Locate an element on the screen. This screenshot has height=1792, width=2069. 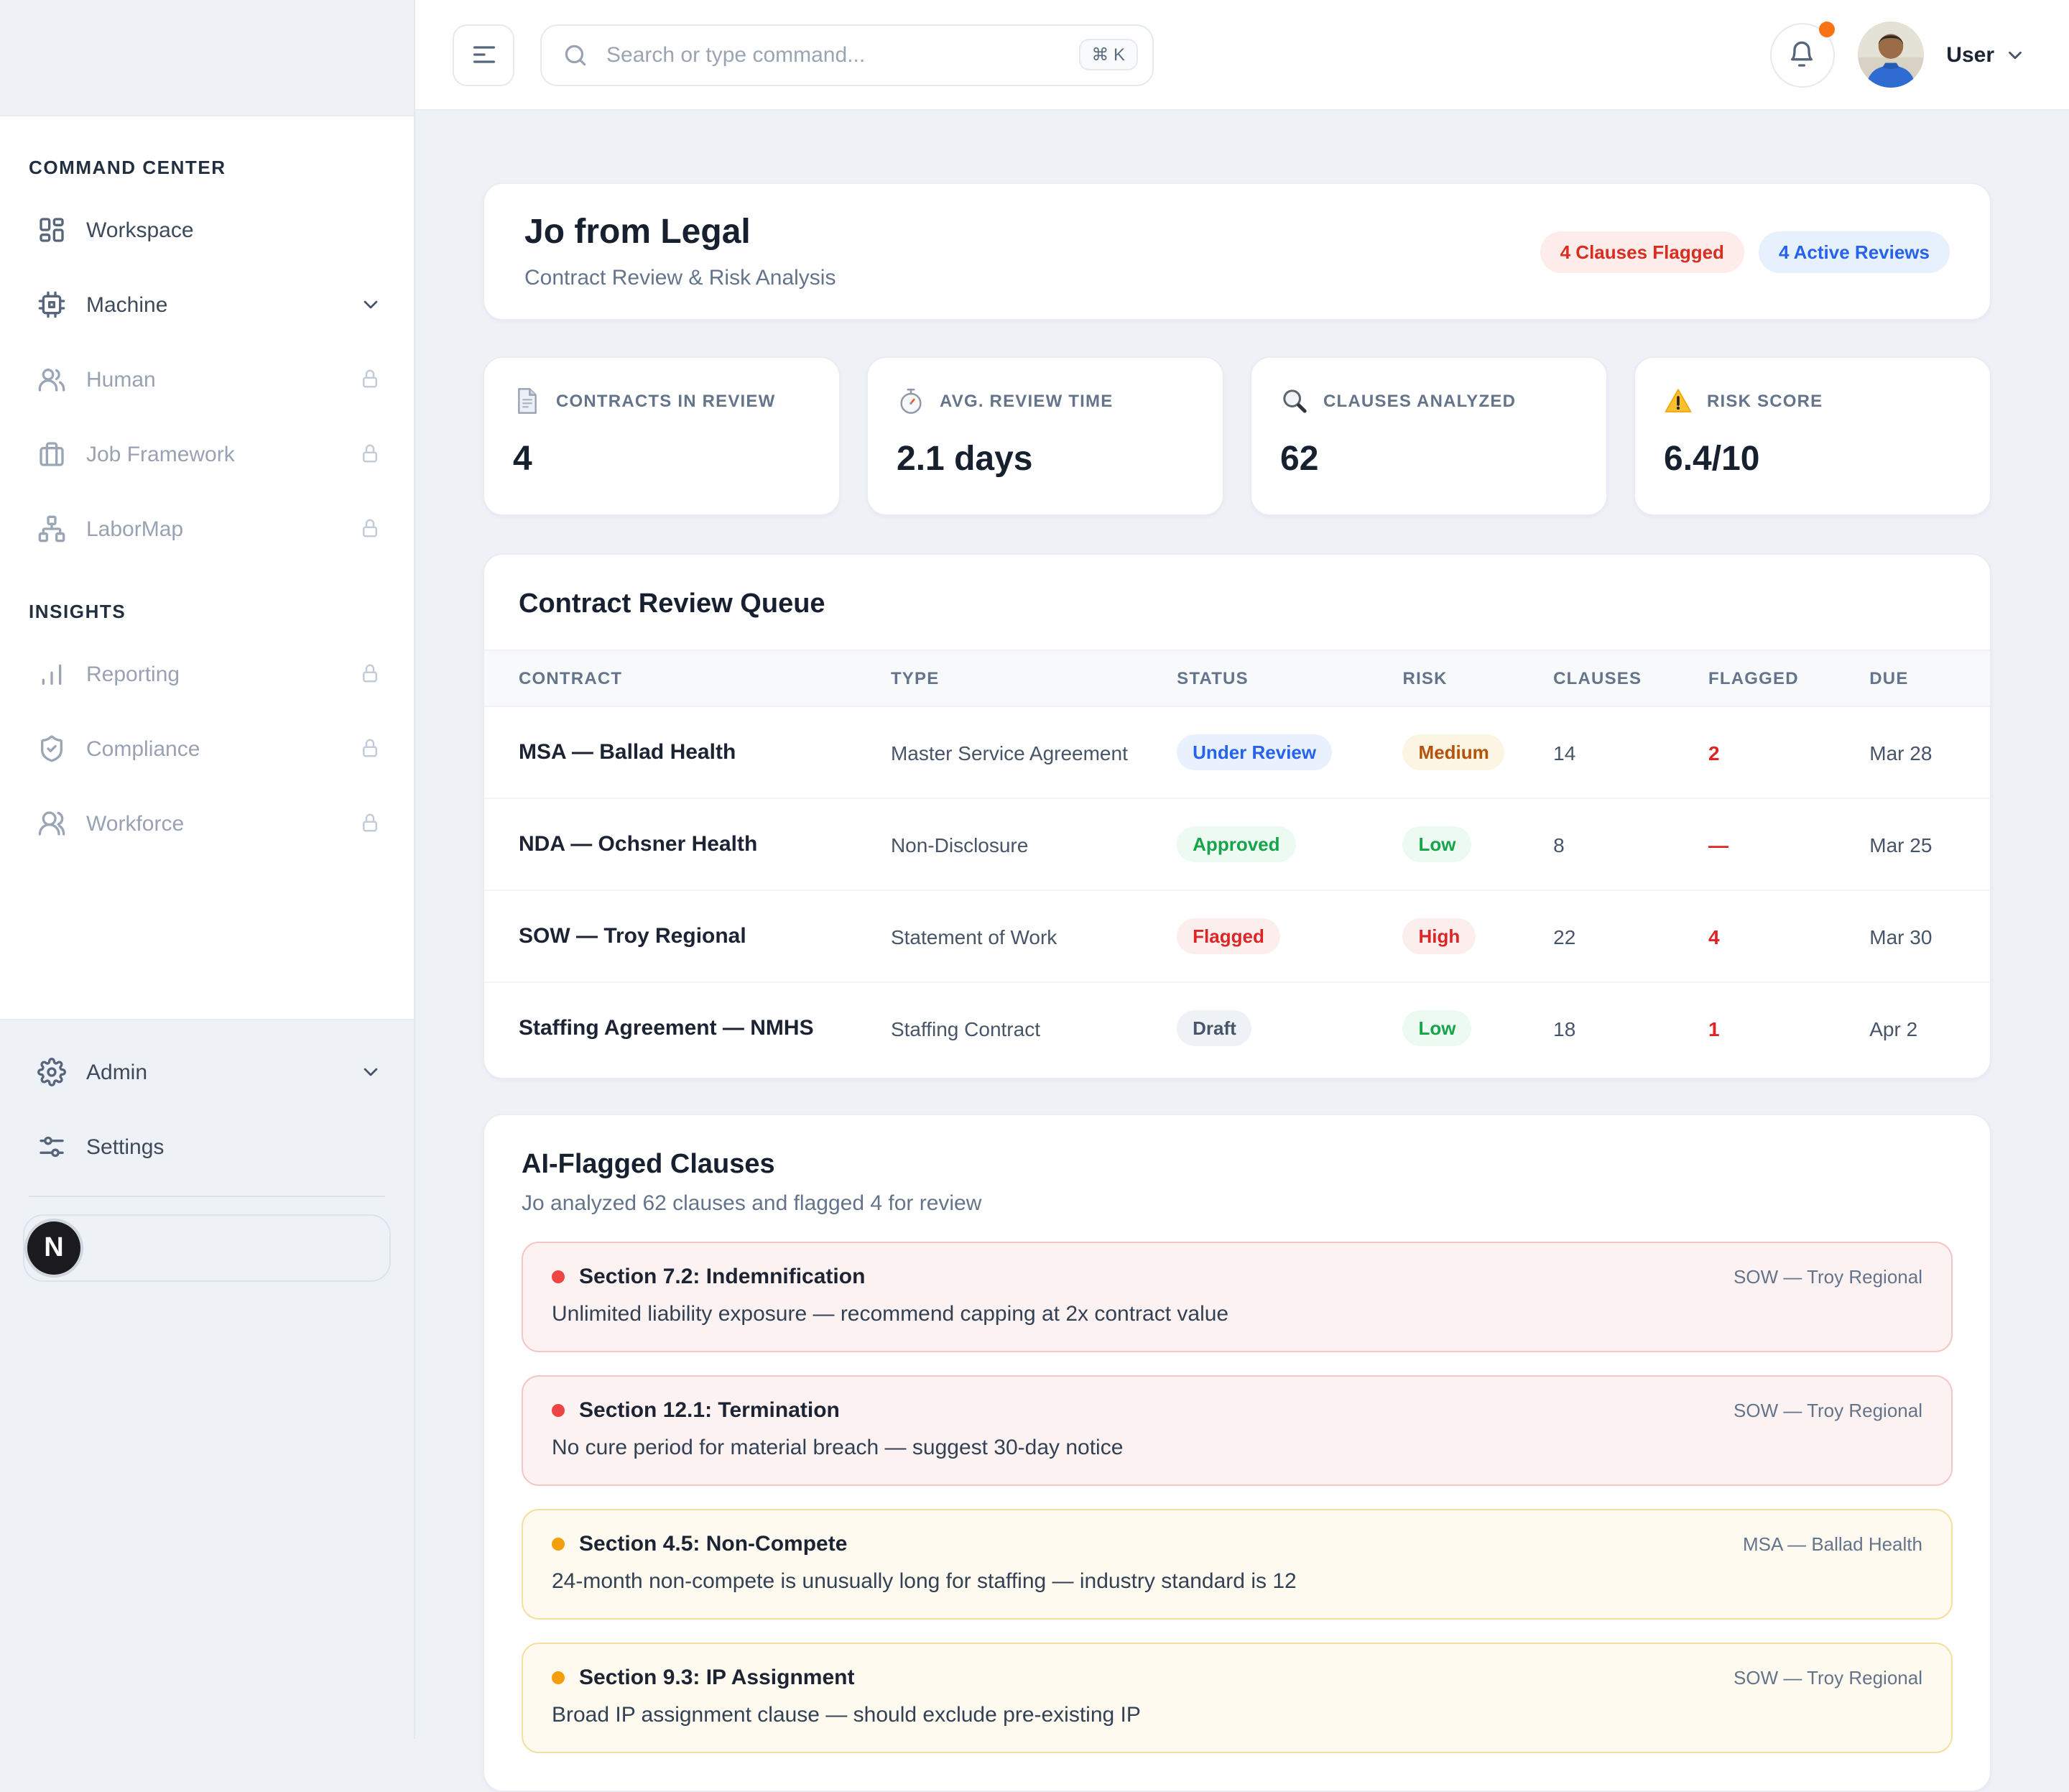
warning-icon is located at coordinates (1678, 401).